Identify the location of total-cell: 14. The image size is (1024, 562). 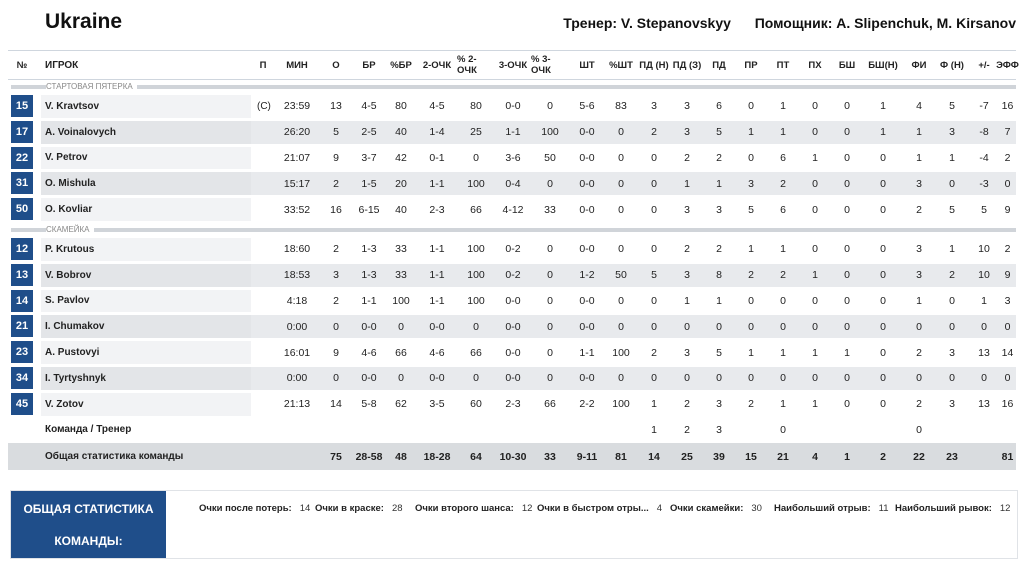
(654, 456).